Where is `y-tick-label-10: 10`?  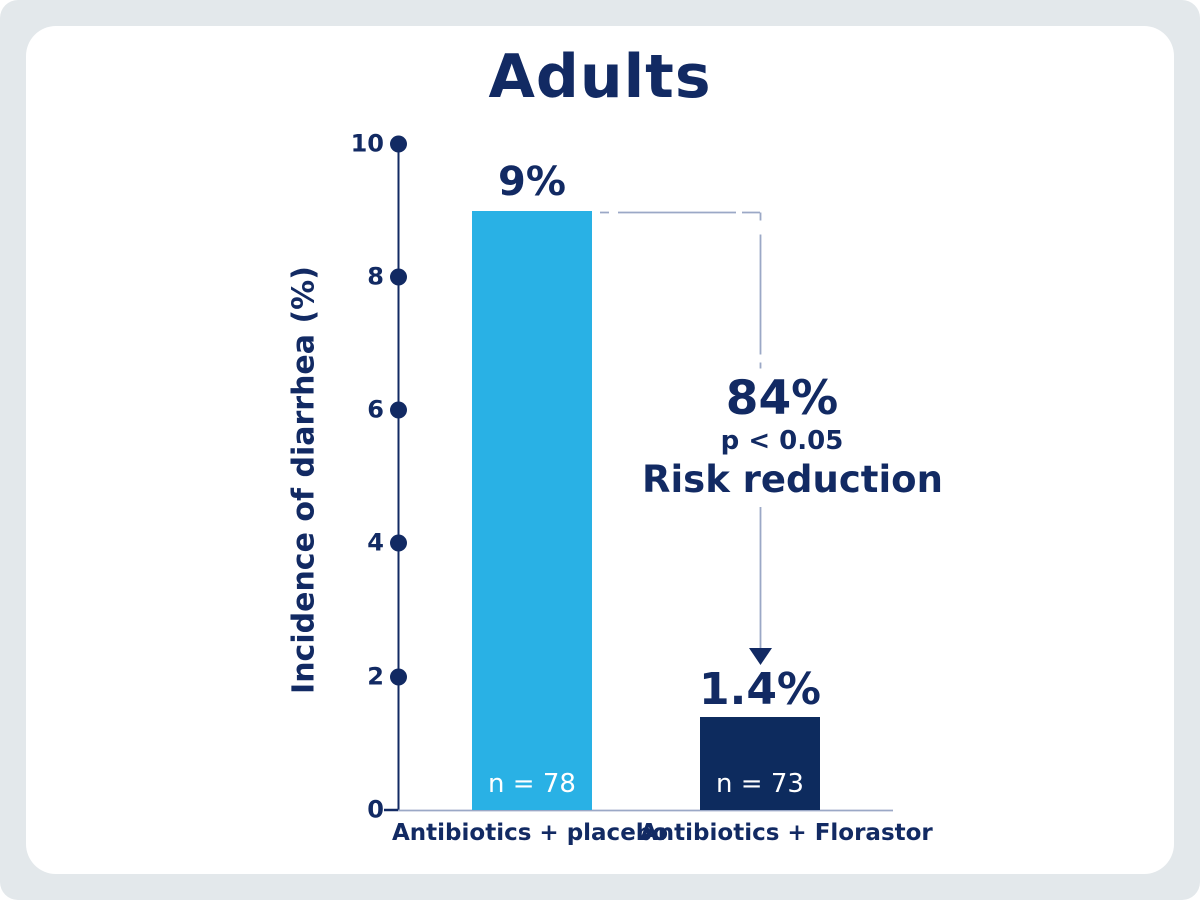
y-tick-label-10: 10 is located at coordinates (367, 143).